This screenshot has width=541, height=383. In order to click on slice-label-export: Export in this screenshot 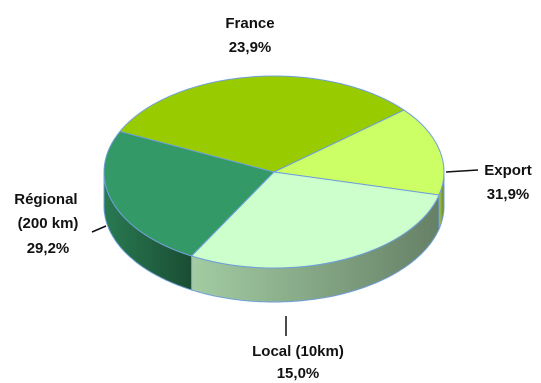, I will do `click(508, 170)`.